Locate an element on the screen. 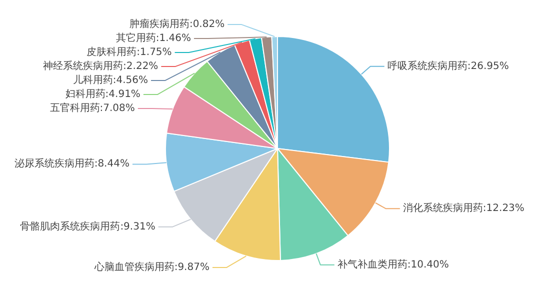  slice-label: 消化系统疾病用药:12.23% is located at coordinates (463, 208).